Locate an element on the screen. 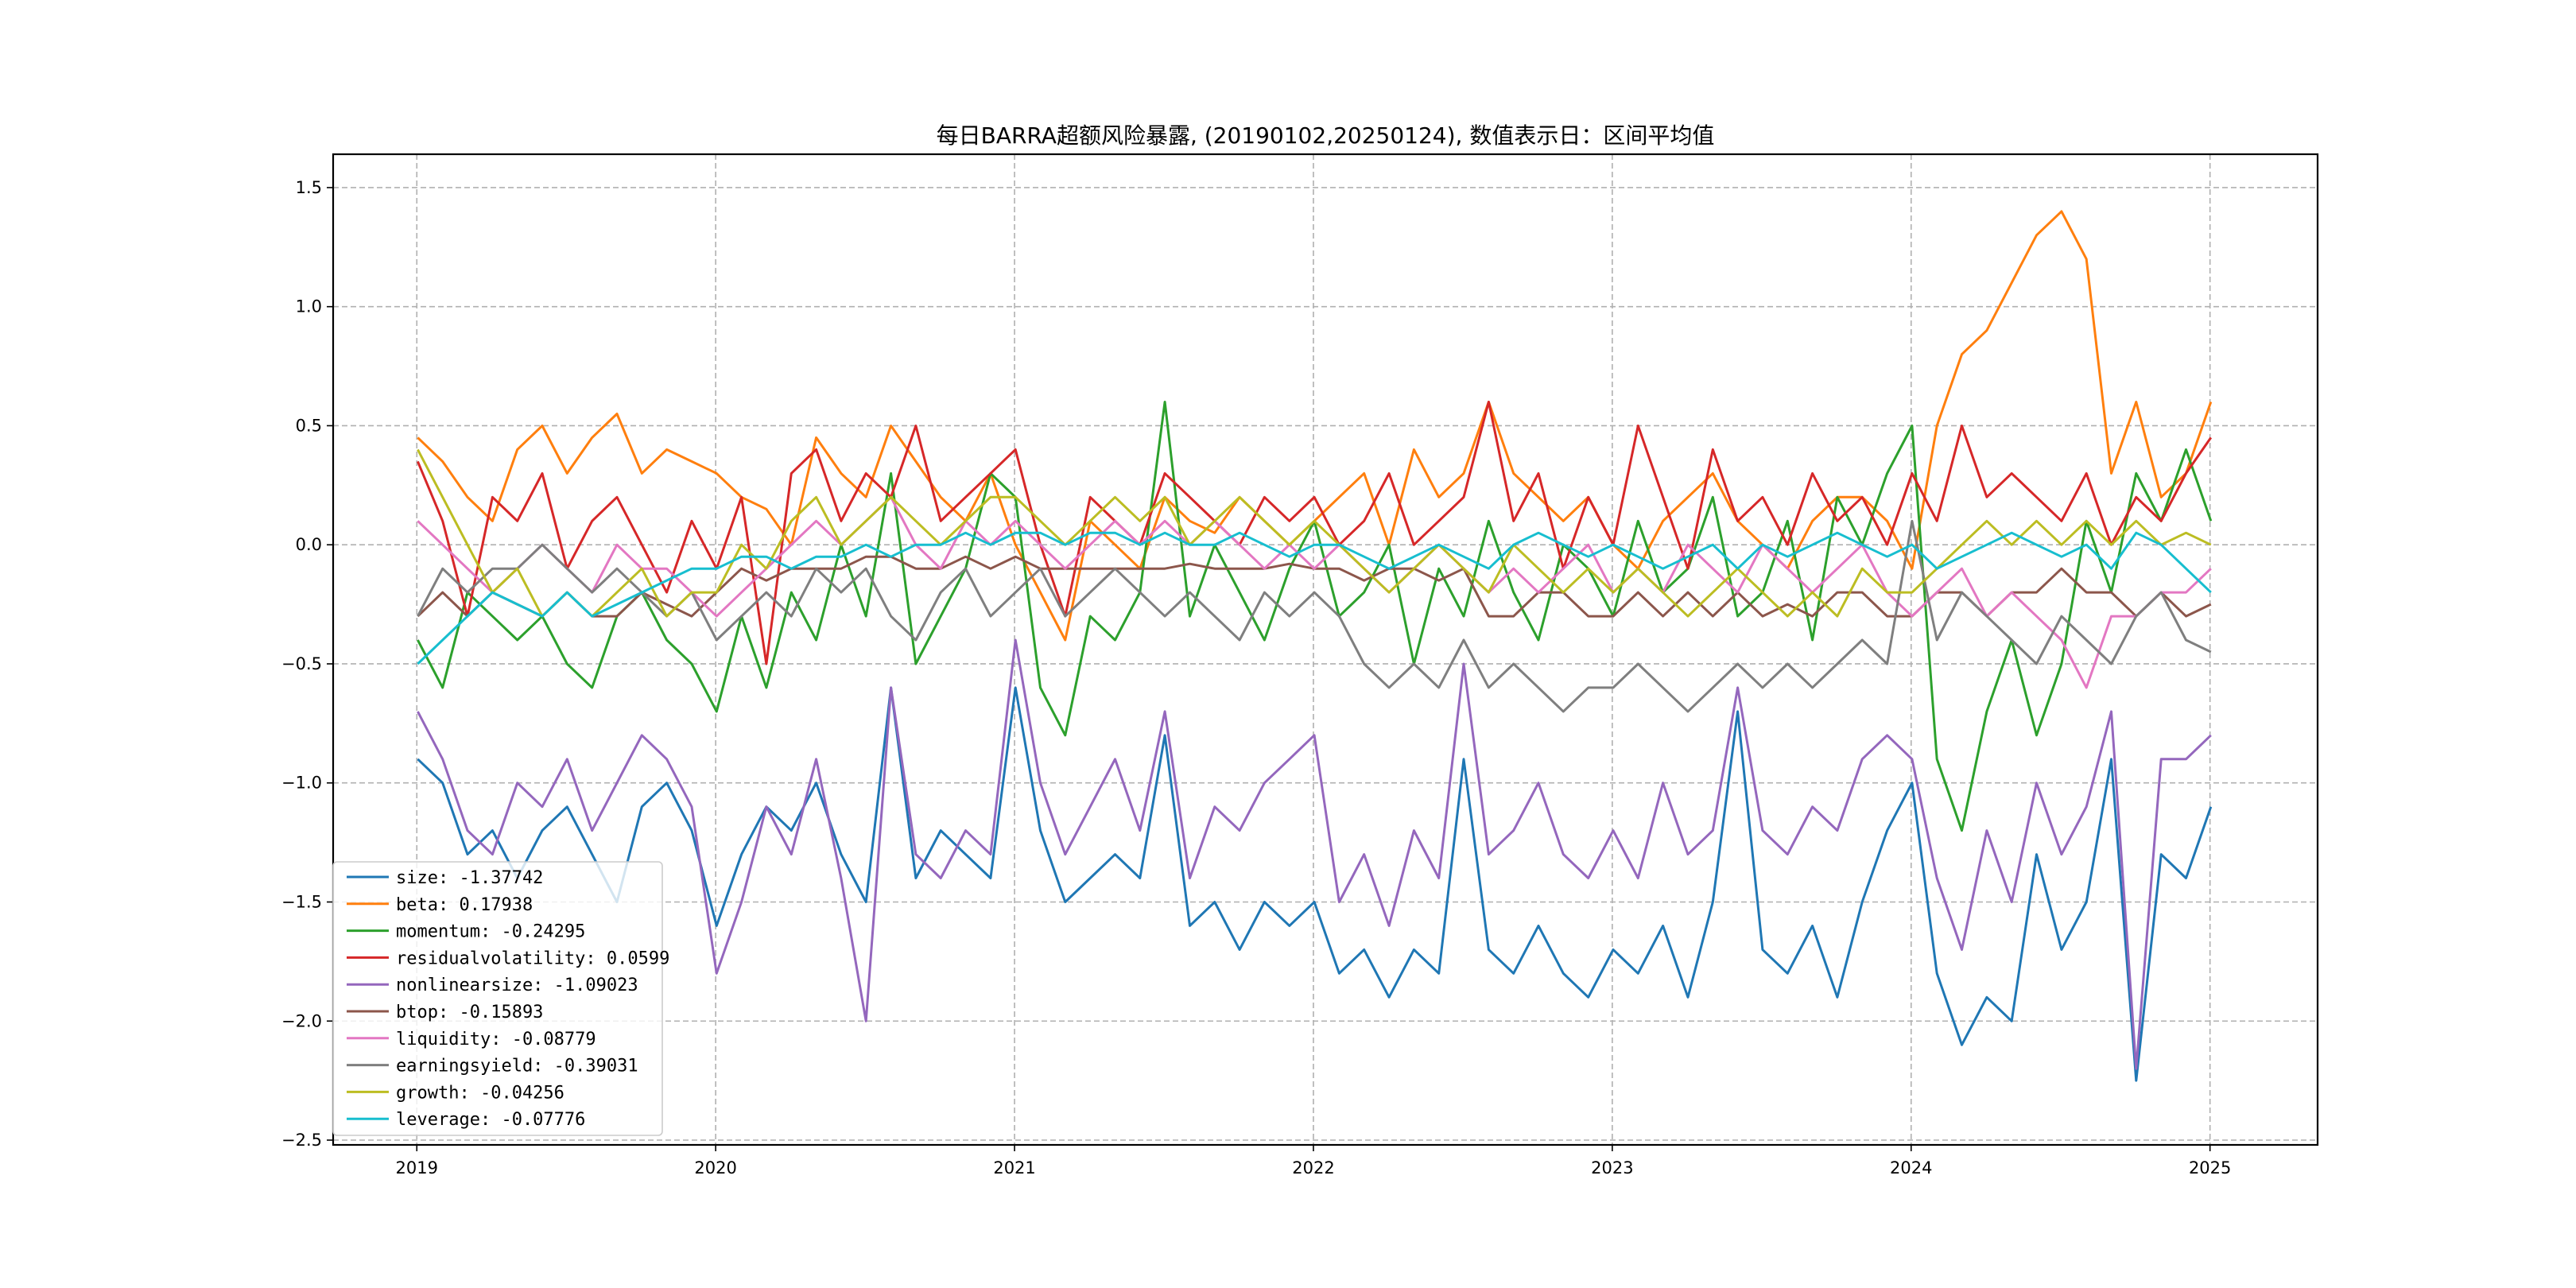 This screenshot has width=2576, height=1288. x-tick-label: 2020 is located at coordinates (715, 1167).